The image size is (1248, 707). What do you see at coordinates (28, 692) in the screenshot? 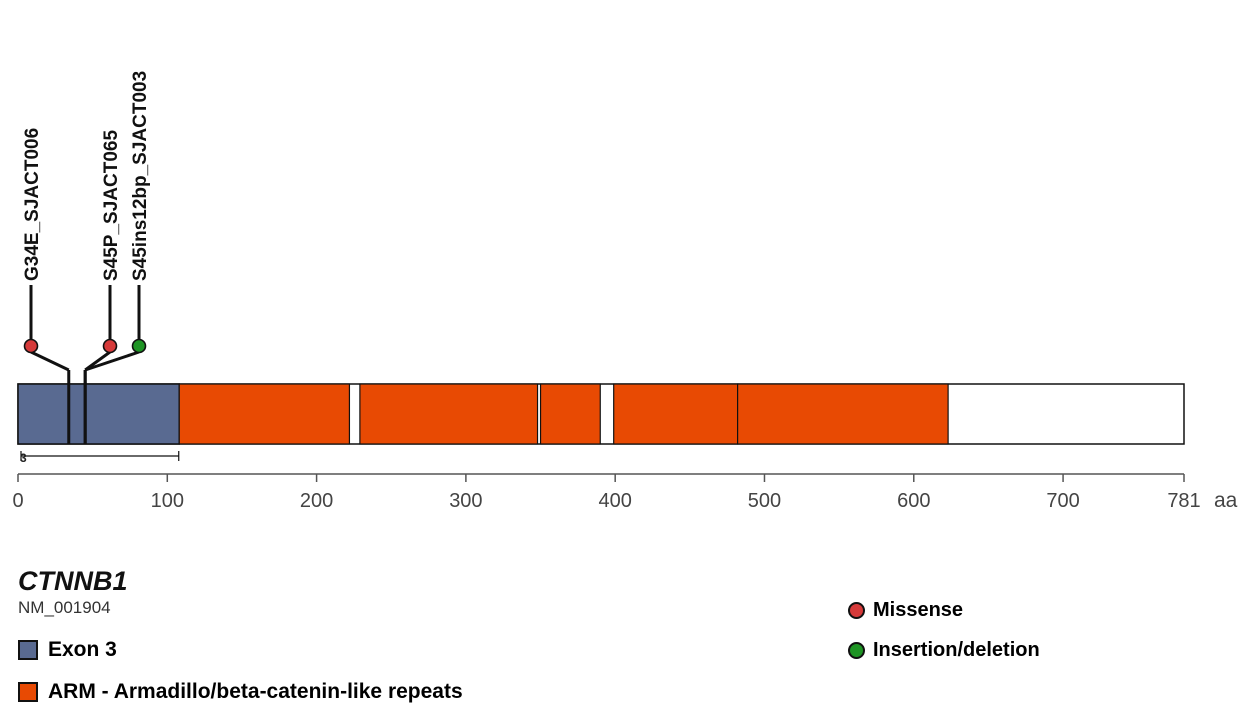
I see `arm-swatch` at bounding box center [28, 692].